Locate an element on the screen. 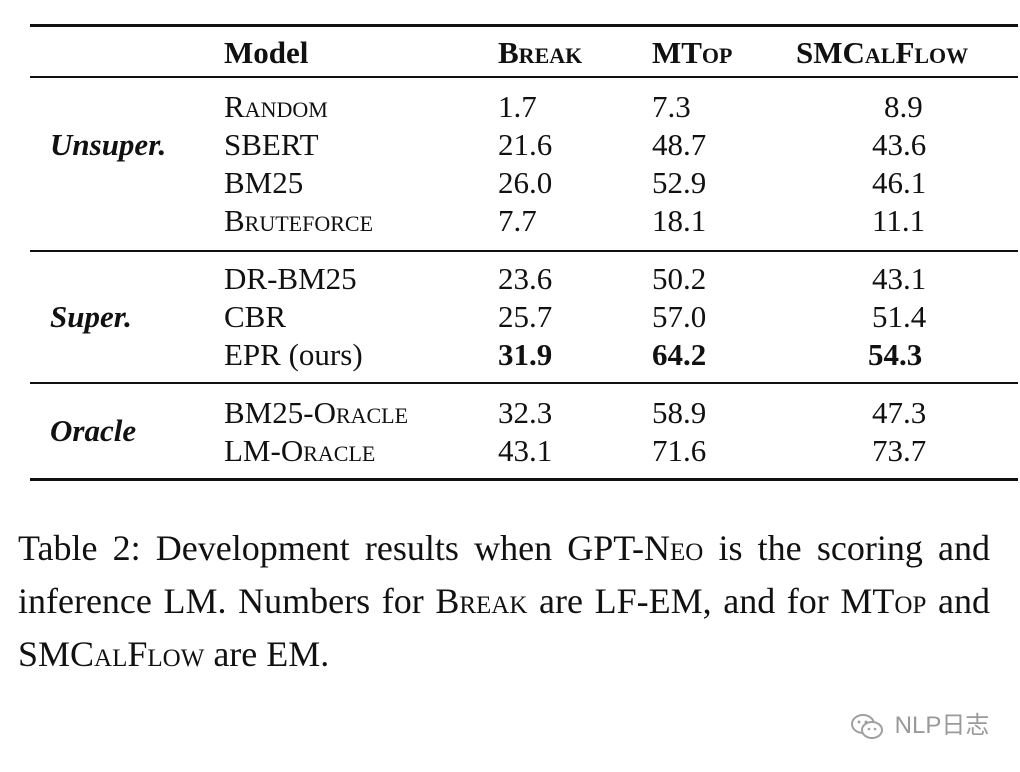 This screenshot has width=1020, height=772. smcalflow-cell: 11.1 is located at coordinates (899, 220).